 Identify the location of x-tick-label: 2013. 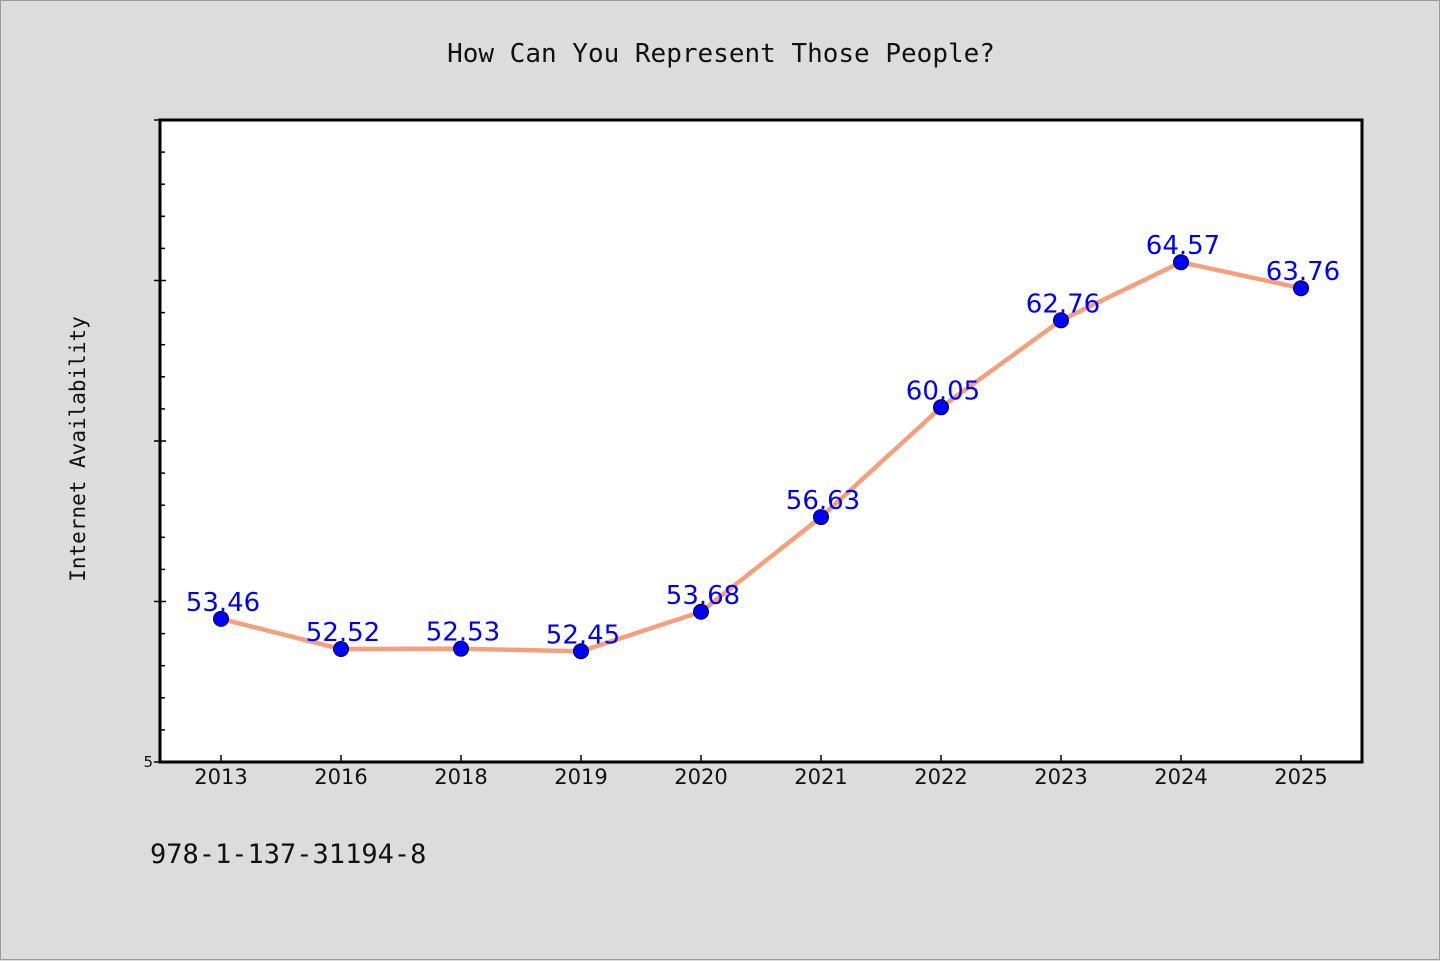
(220, 777).